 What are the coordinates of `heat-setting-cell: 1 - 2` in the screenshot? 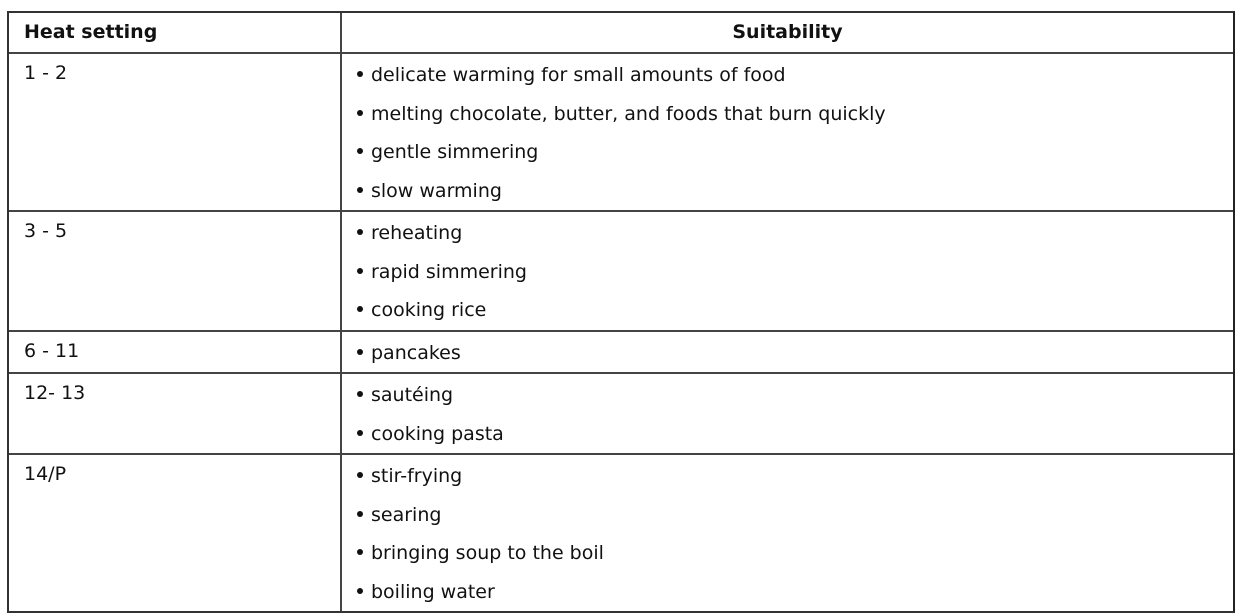 It's located at (175, 132).